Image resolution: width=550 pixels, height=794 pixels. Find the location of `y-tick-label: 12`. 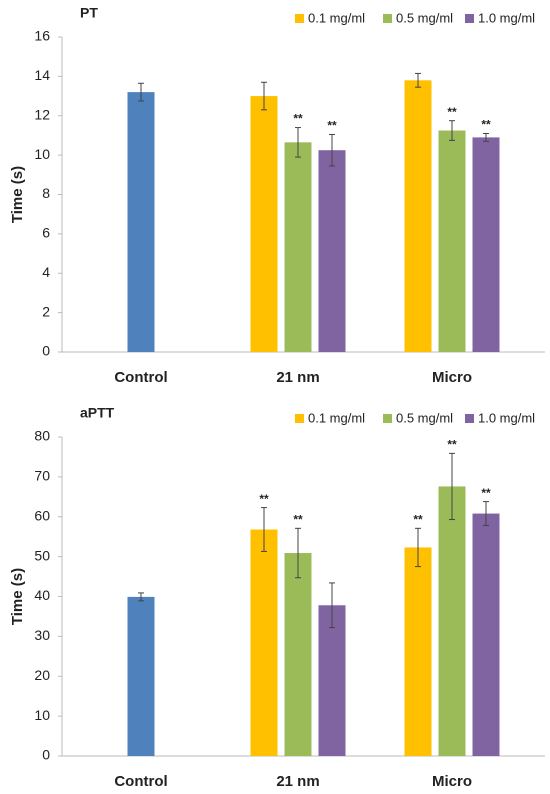

y-tick-label: 12 is located at coordinates (42, 114).